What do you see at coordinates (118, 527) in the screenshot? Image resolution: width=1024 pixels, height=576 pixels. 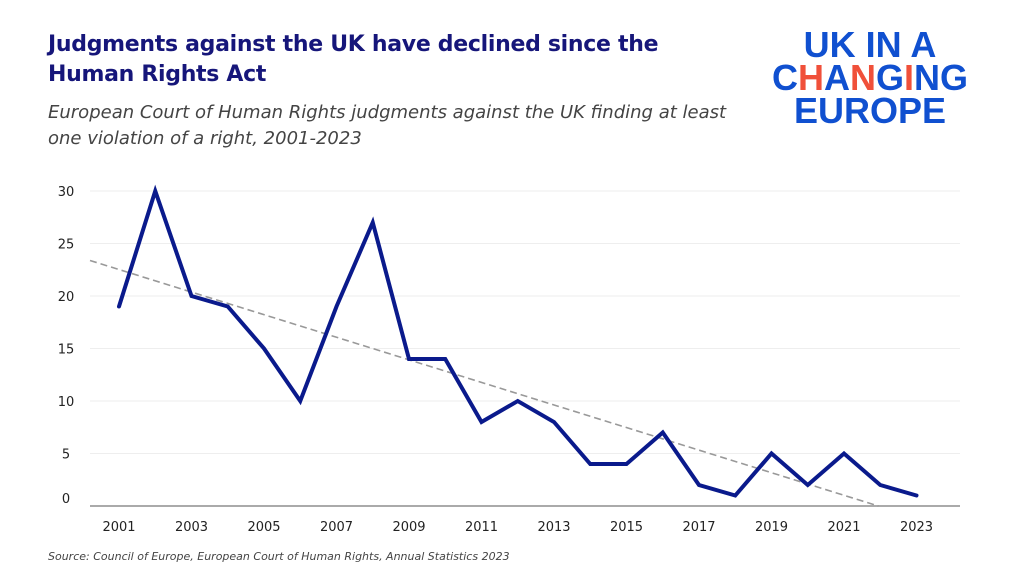 I see `x-tick-label: 2001` at bounding box center [118, 527].